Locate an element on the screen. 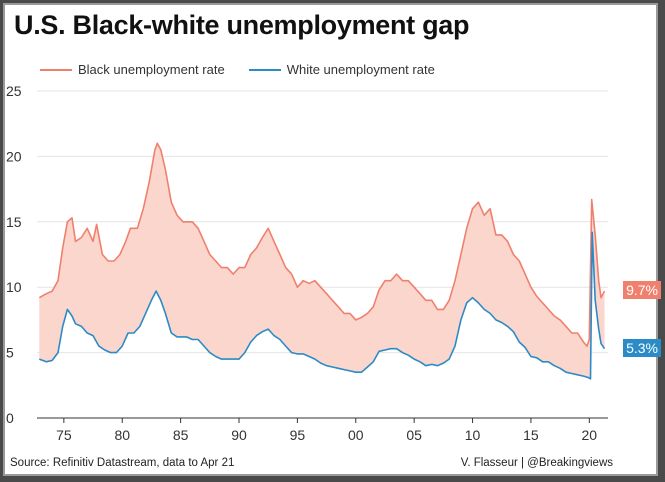 This screenshot has width=665, height=482. y-tick-label-20: 20 is located at coordinates (14, 156).